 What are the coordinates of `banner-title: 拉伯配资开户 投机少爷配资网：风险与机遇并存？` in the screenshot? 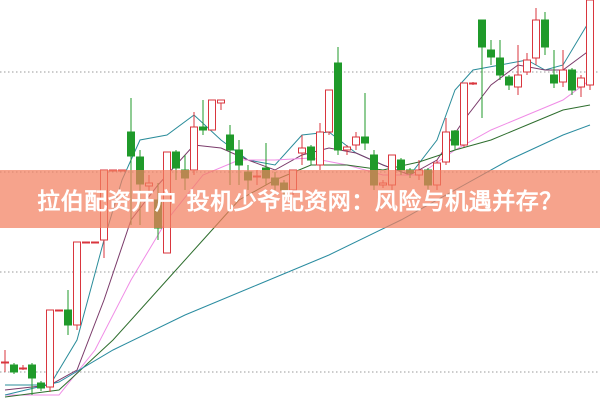 It's located at (300, 202).